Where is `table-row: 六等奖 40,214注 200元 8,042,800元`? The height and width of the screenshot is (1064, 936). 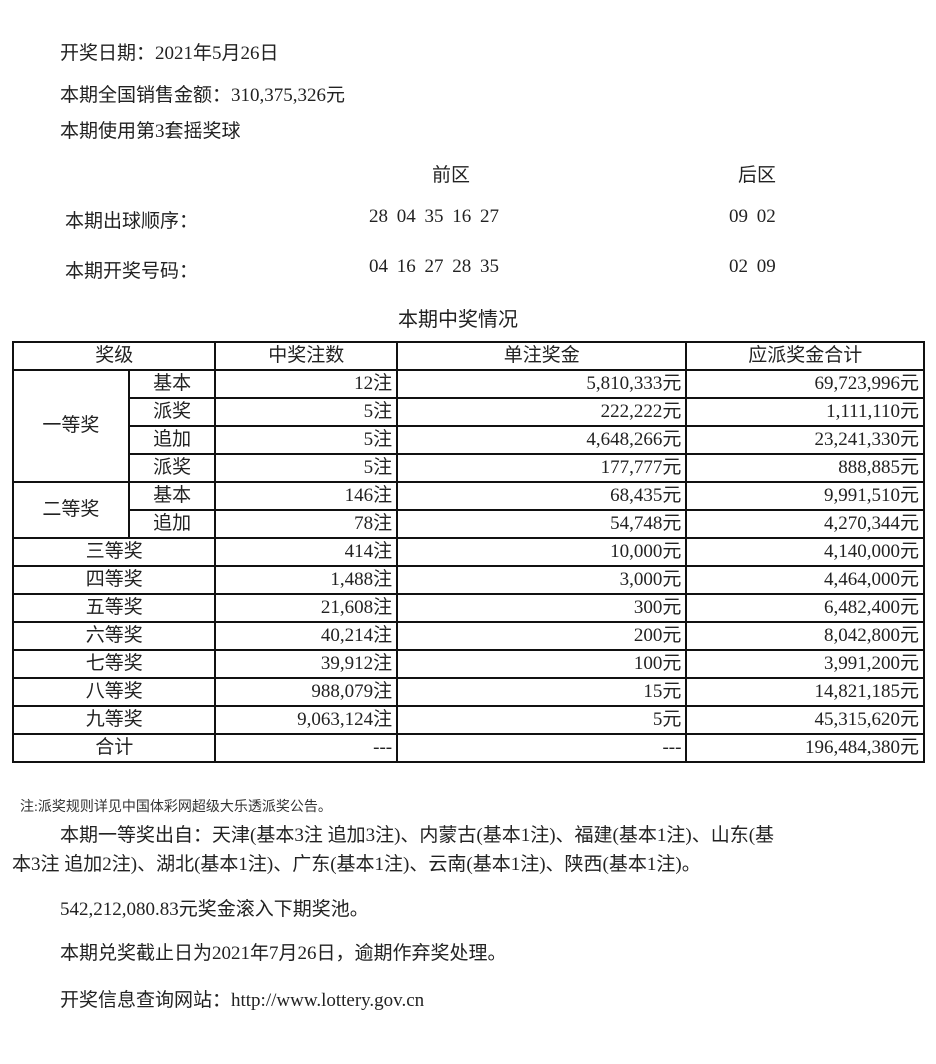
table-row: 六等奖 40,214注 200元 8,042,800元 is located at coordinates (468, 636).